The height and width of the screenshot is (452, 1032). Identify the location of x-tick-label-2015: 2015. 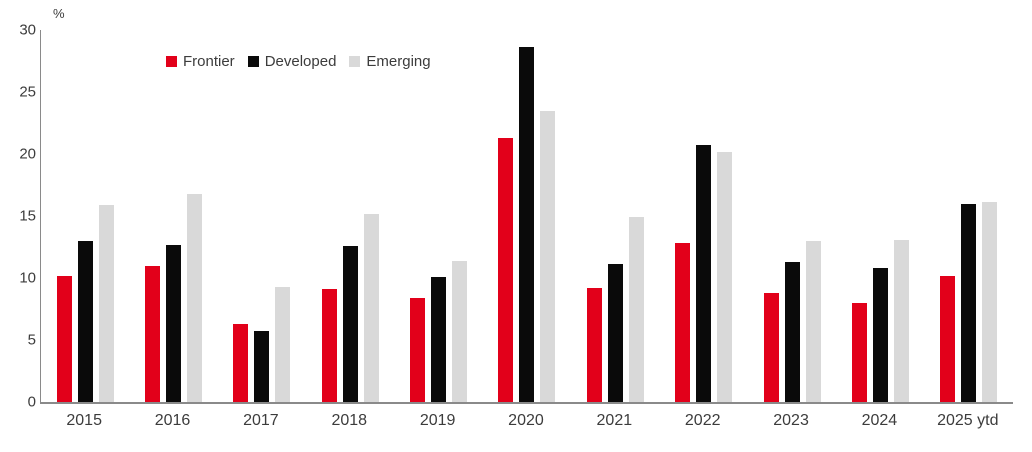
(84, 420).